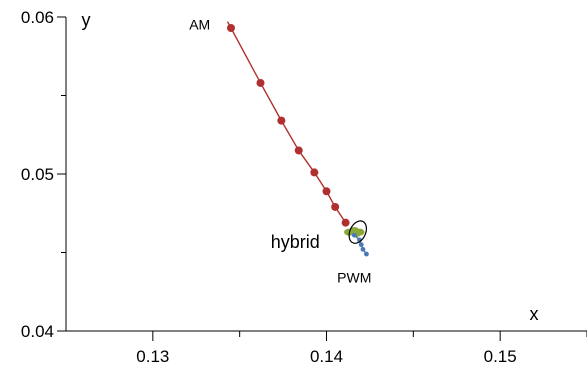 The height and width of the screenshot is (368, 587). I want to click on series-am, so click(288, 124).